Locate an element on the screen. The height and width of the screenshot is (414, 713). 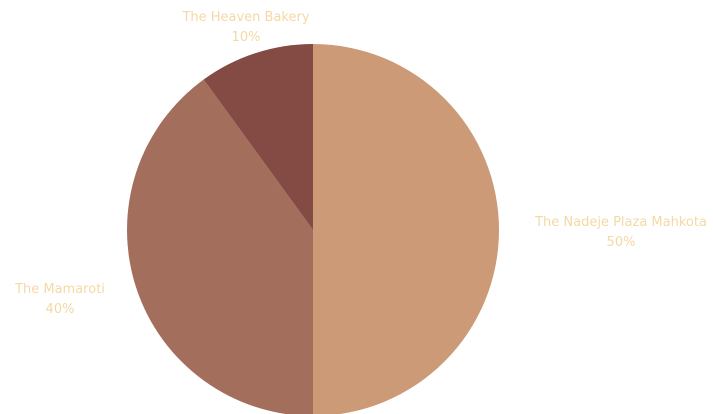
slice-label-the-nadeje-plaza-mahkota: The Nadeje Plaza Mahkota is located at coordinates (620, 222).